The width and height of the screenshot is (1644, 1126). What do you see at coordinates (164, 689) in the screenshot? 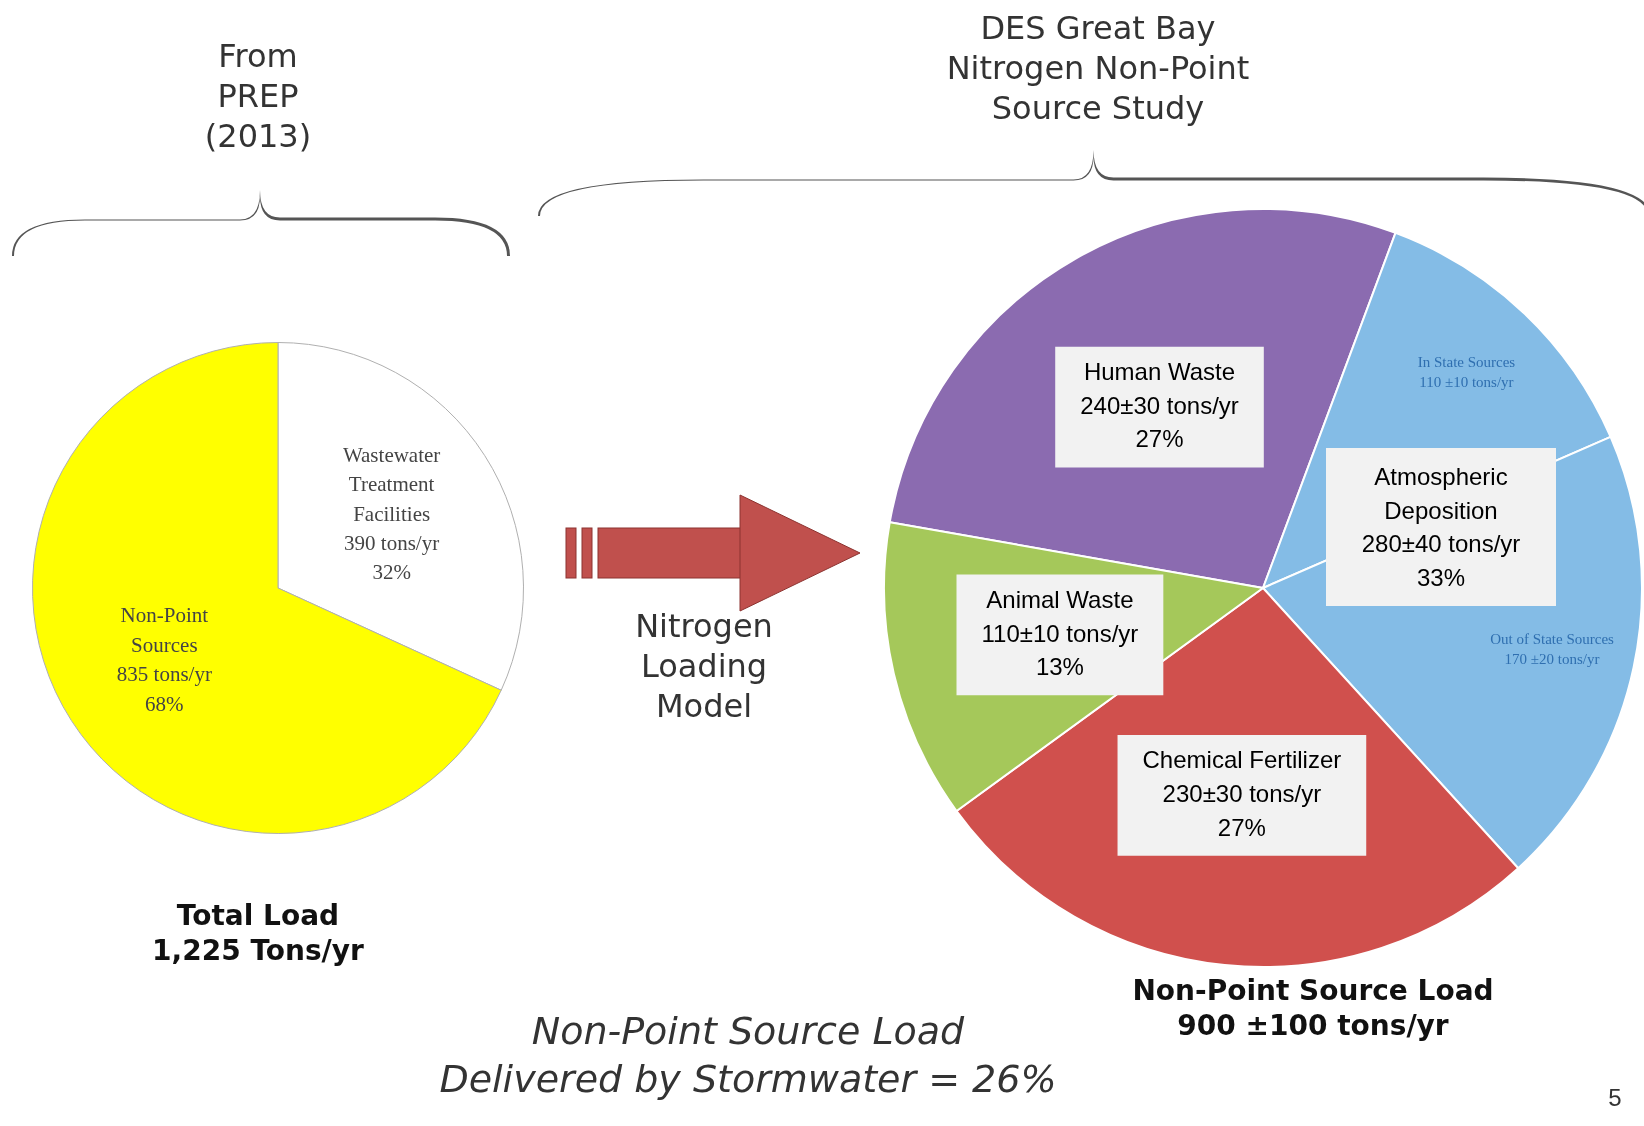
I see `data-label: 835 tons/yr 68%` at bounding box center [164, 689].